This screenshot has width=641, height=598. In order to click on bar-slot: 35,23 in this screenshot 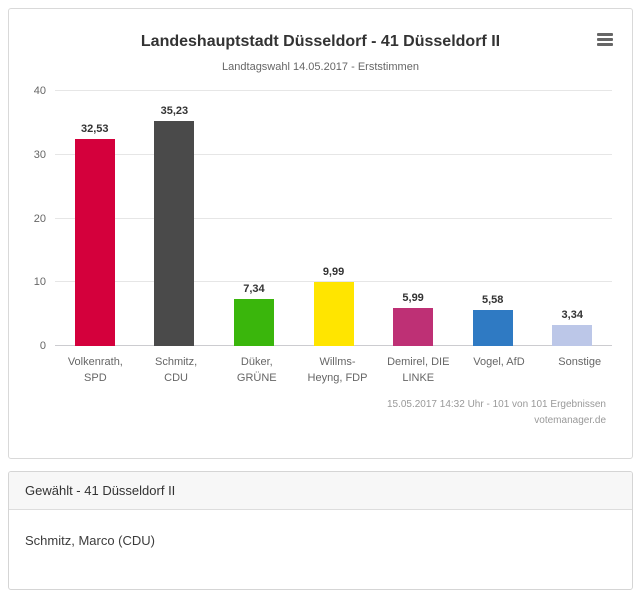, I will do `click(175, 218)`.